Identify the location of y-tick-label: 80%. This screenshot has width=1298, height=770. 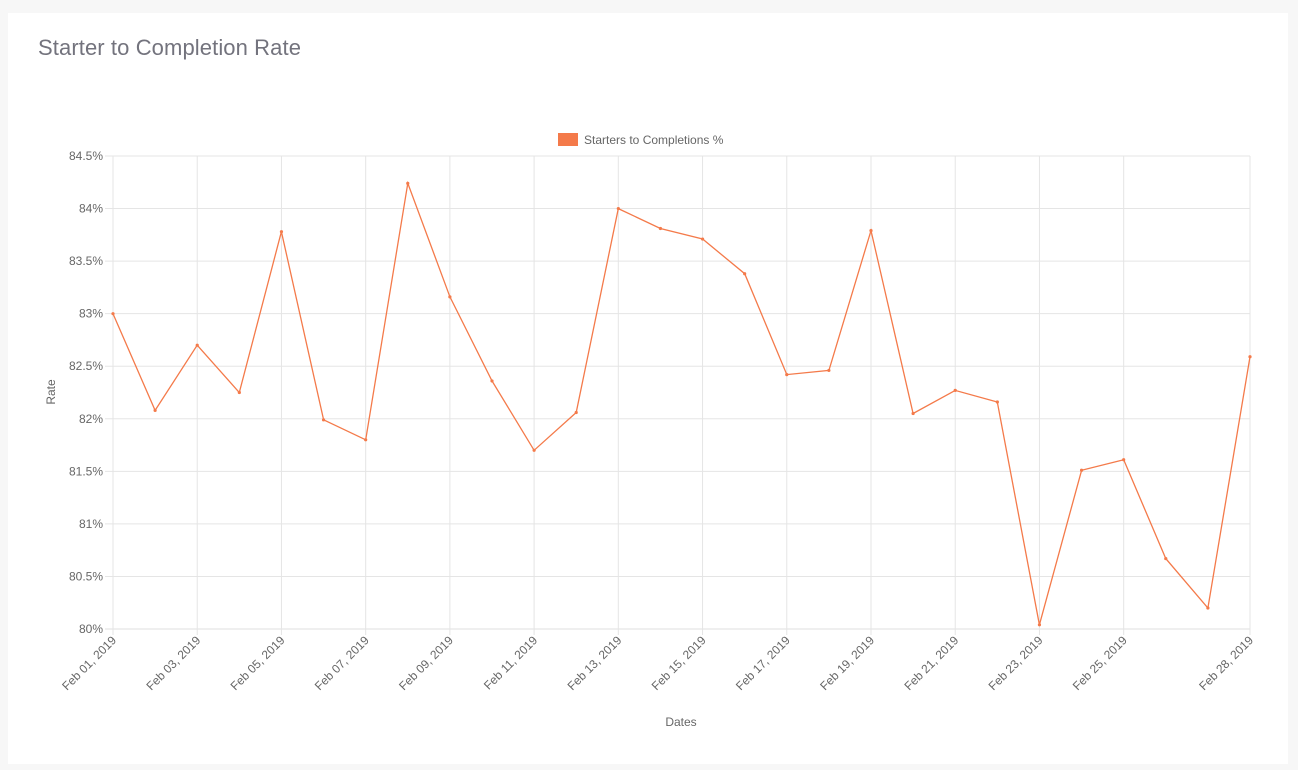
(91, 629).